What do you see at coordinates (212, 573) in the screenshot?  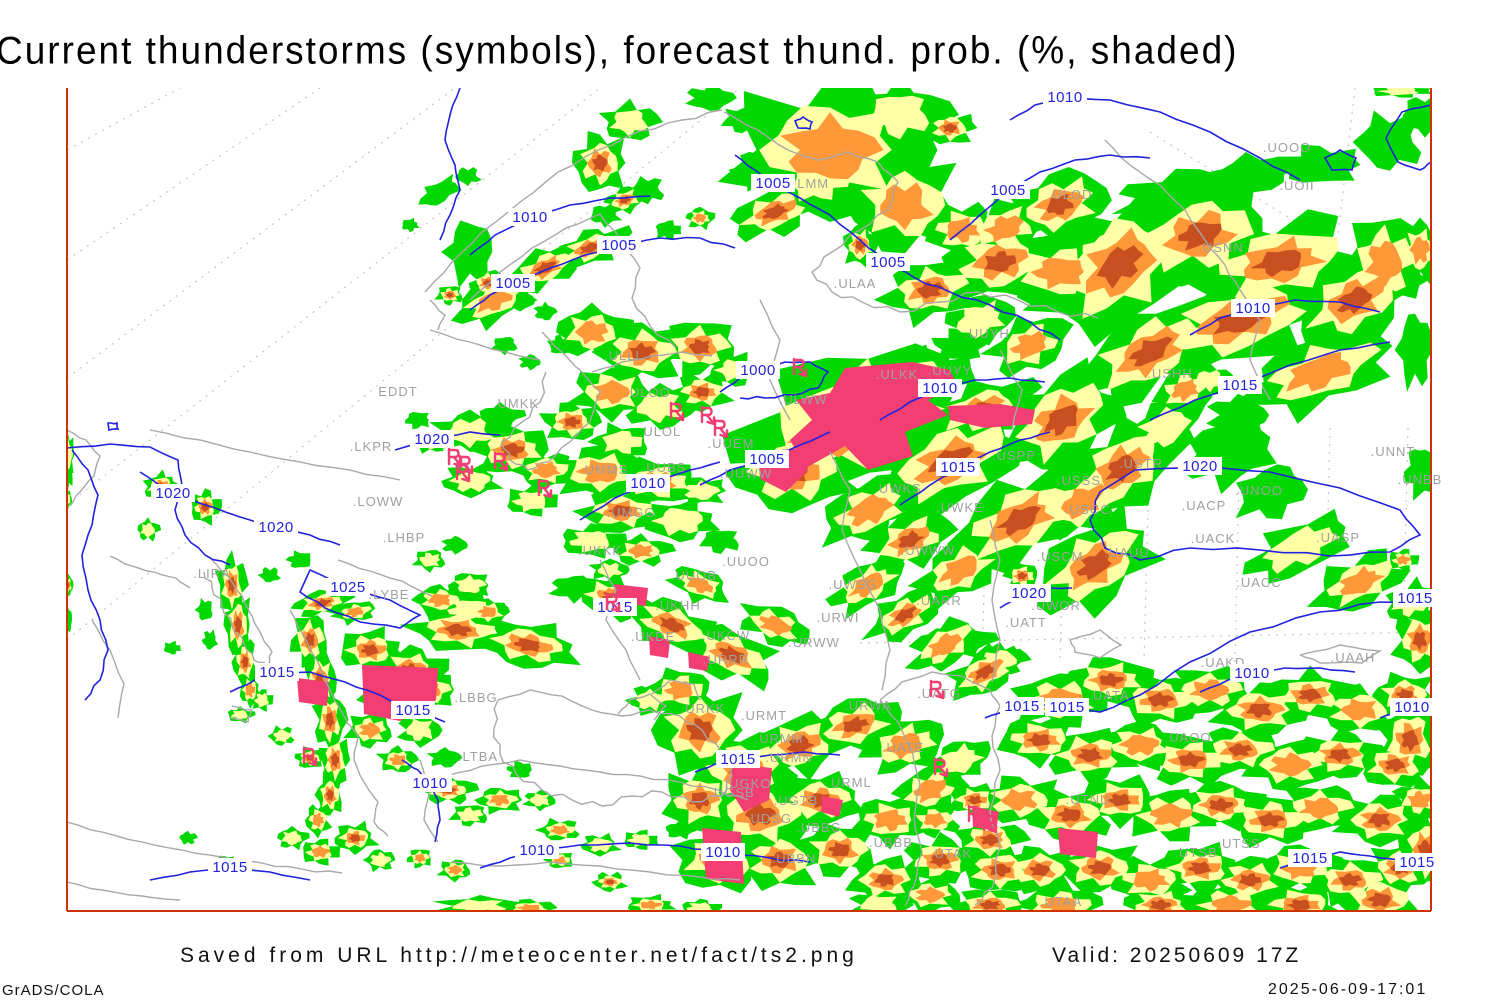 I see `station-label: .LIRA` at bounding box center [212, 573].